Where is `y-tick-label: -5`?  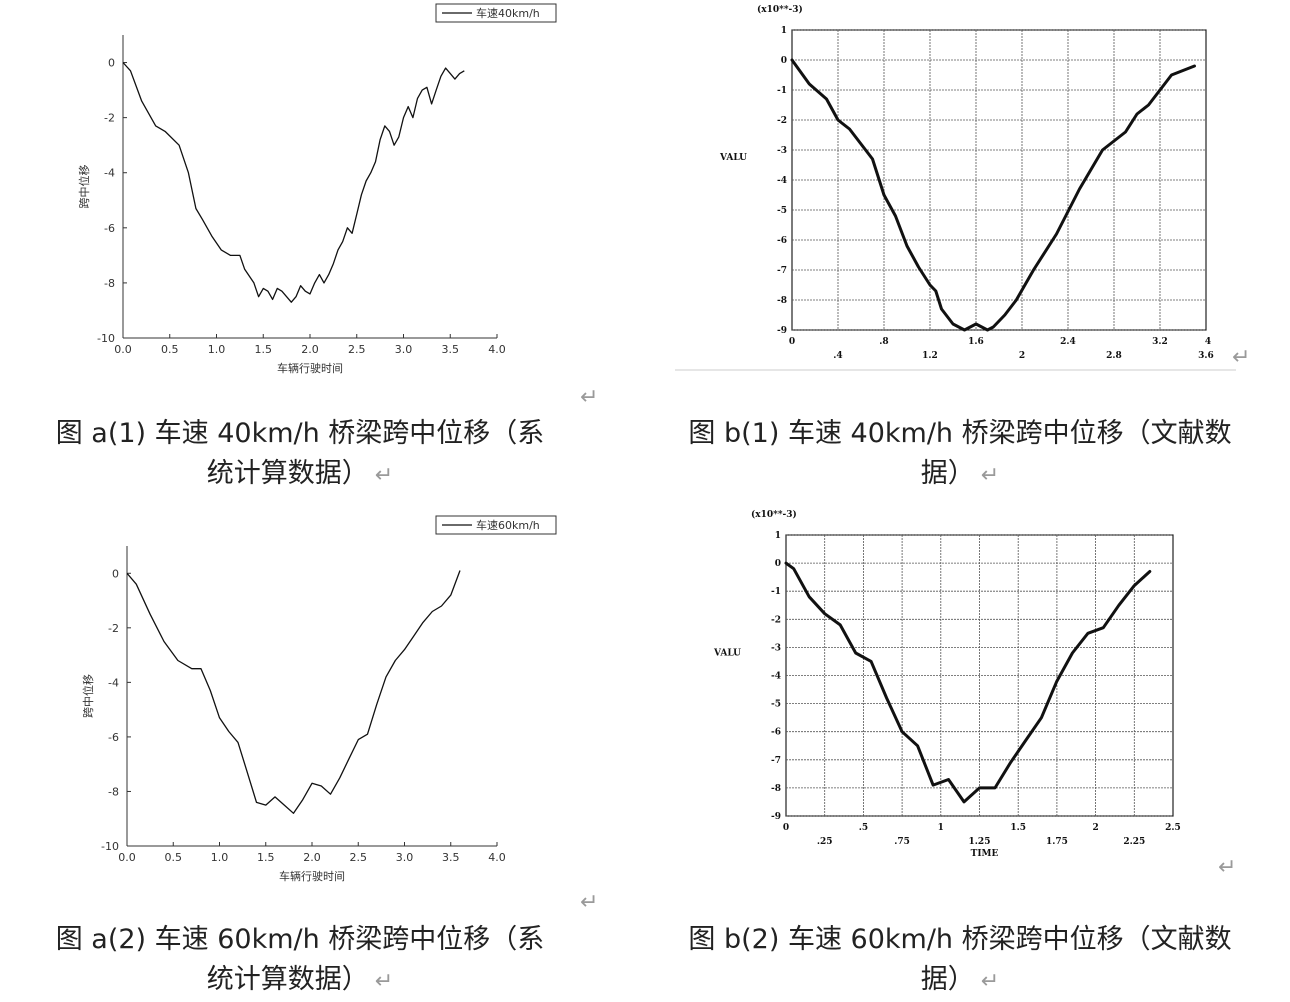 y-tick-label: -5 is located at coordinates (782, 211).